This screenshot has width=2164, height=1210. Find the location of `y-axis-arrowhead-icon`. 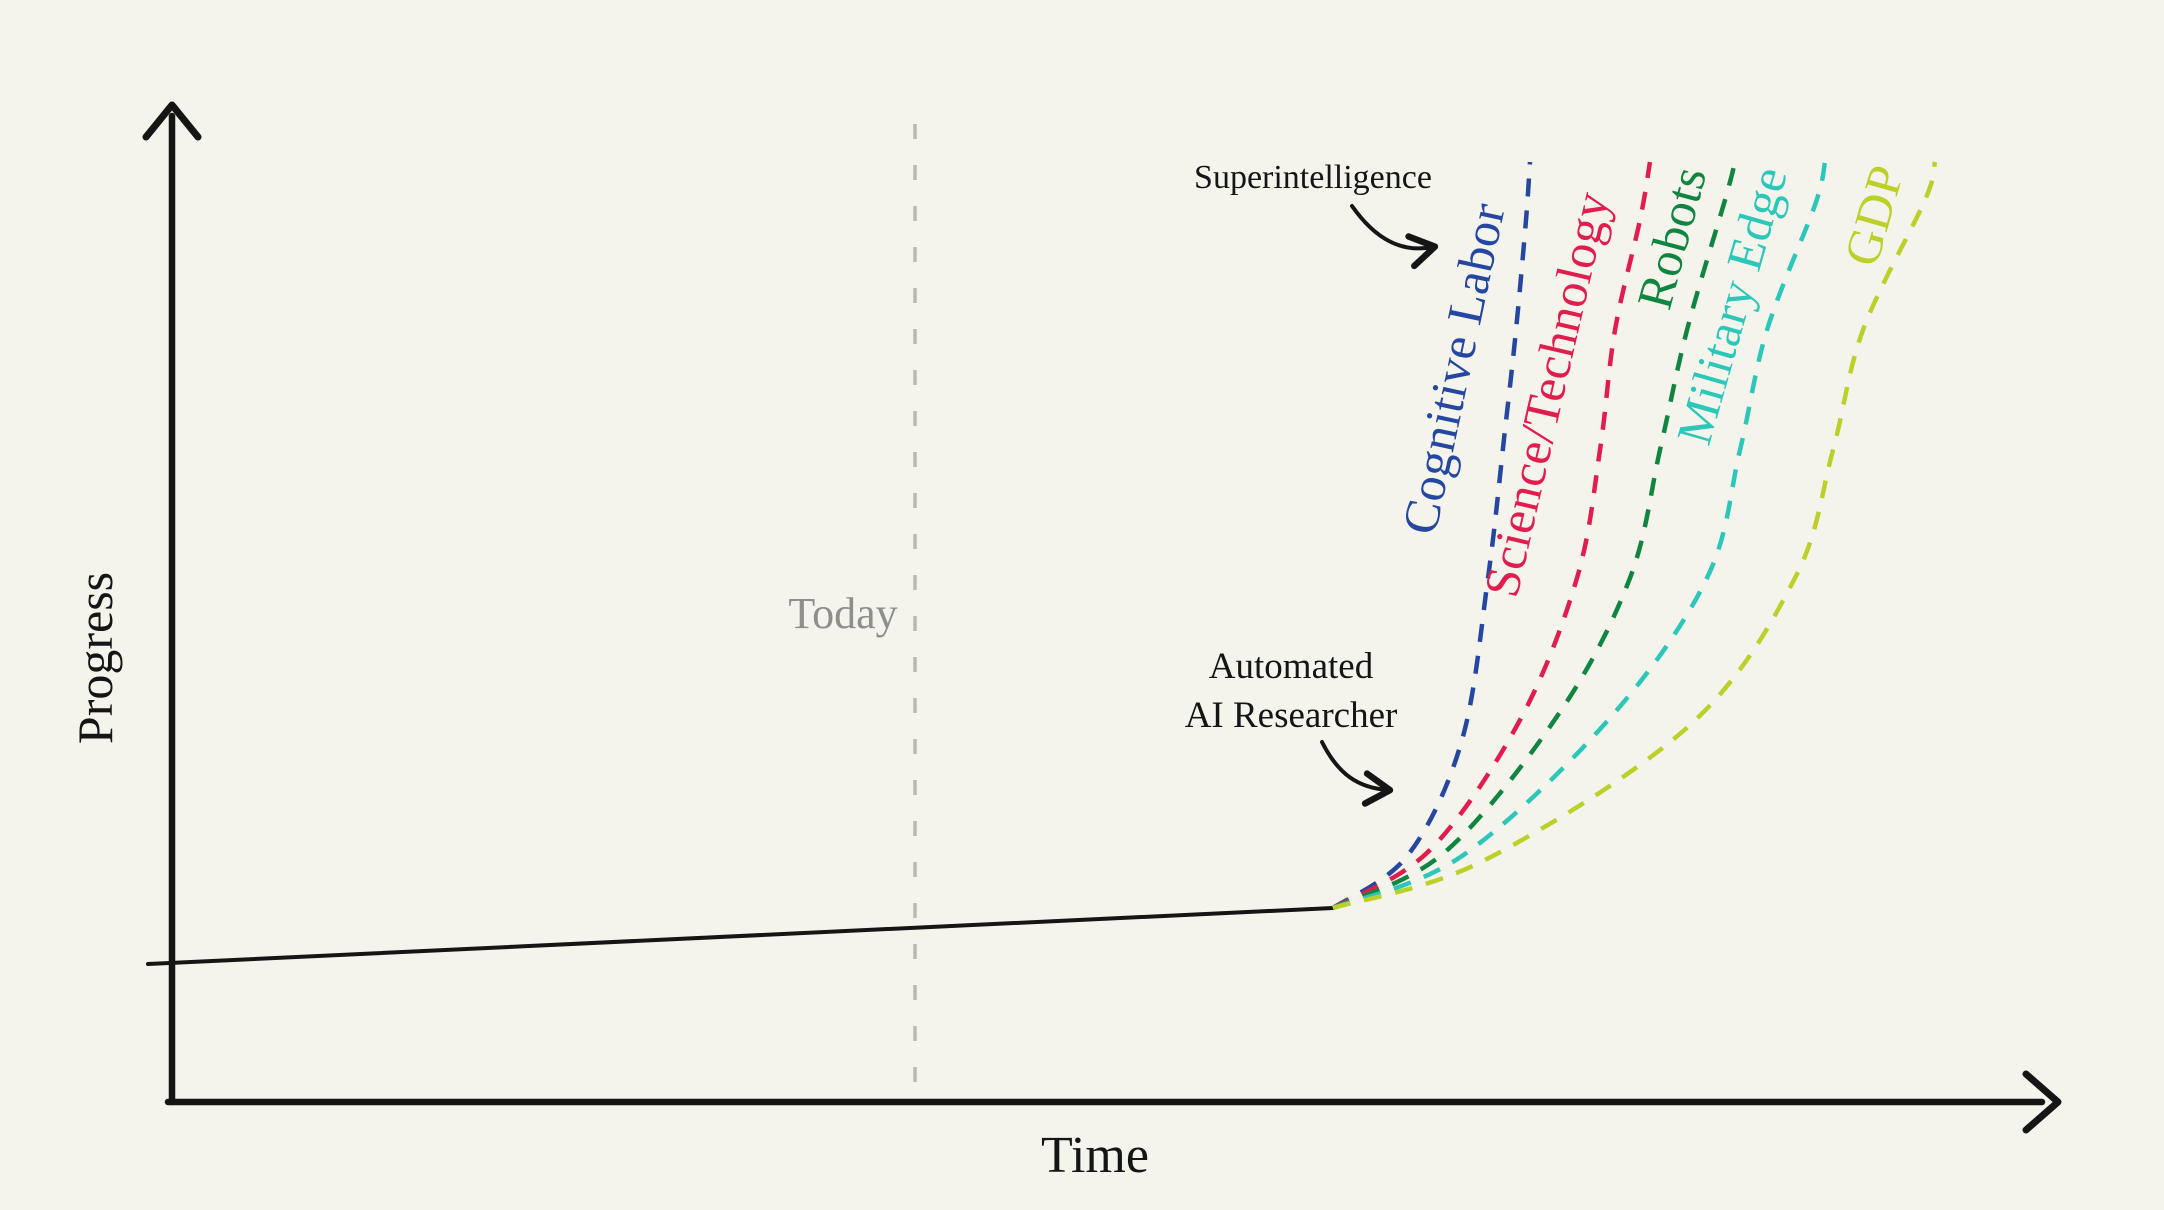

y-axis-arrowhead-icon is located at coordinates (172, 121).